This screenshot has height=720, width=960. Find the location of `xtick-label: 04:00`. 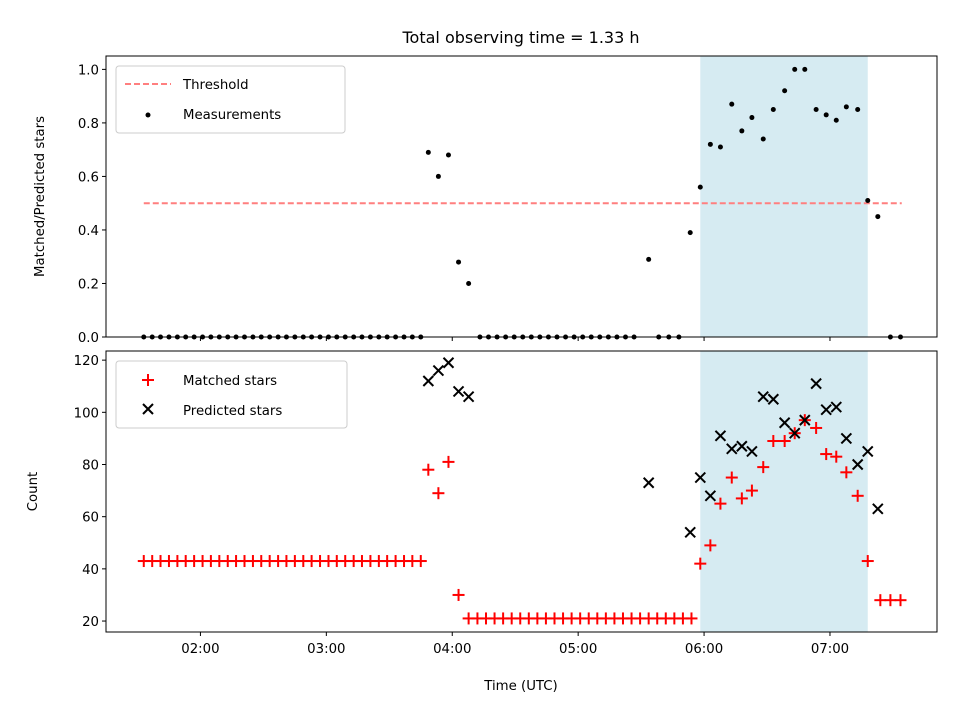

xtick-label: 04:00 is located at coordinates (452, 649).